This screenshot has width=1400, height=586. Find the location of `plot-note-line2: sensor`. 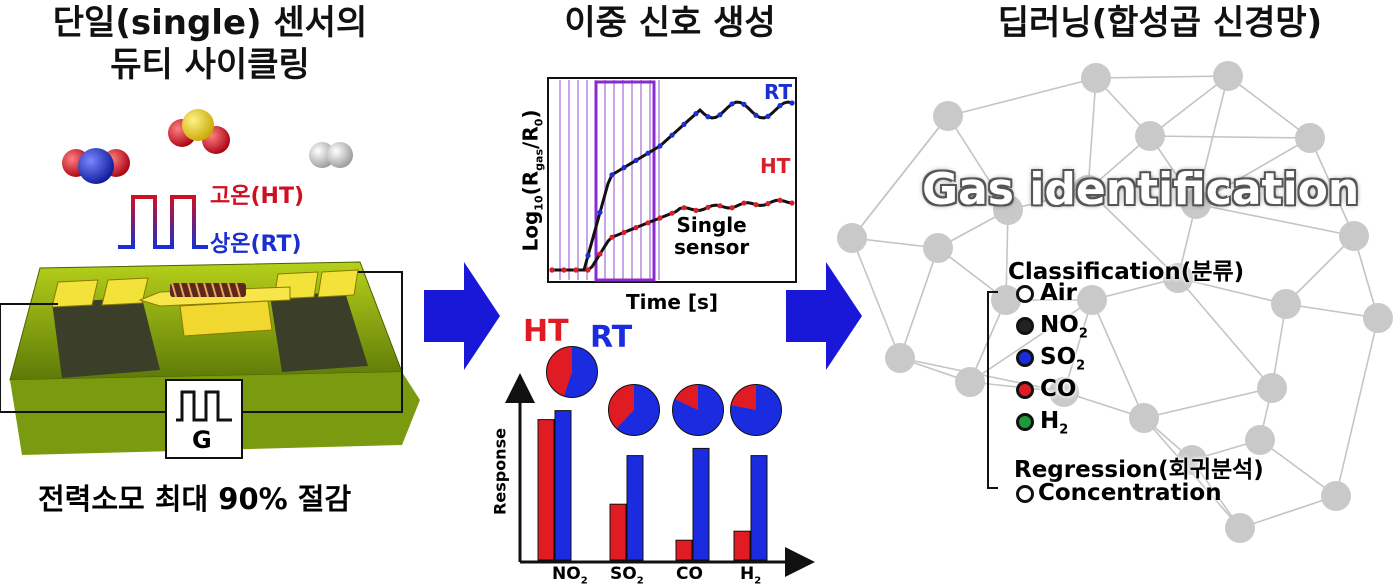

plot-note-line2: sensor is located at coordinates (712, 247).